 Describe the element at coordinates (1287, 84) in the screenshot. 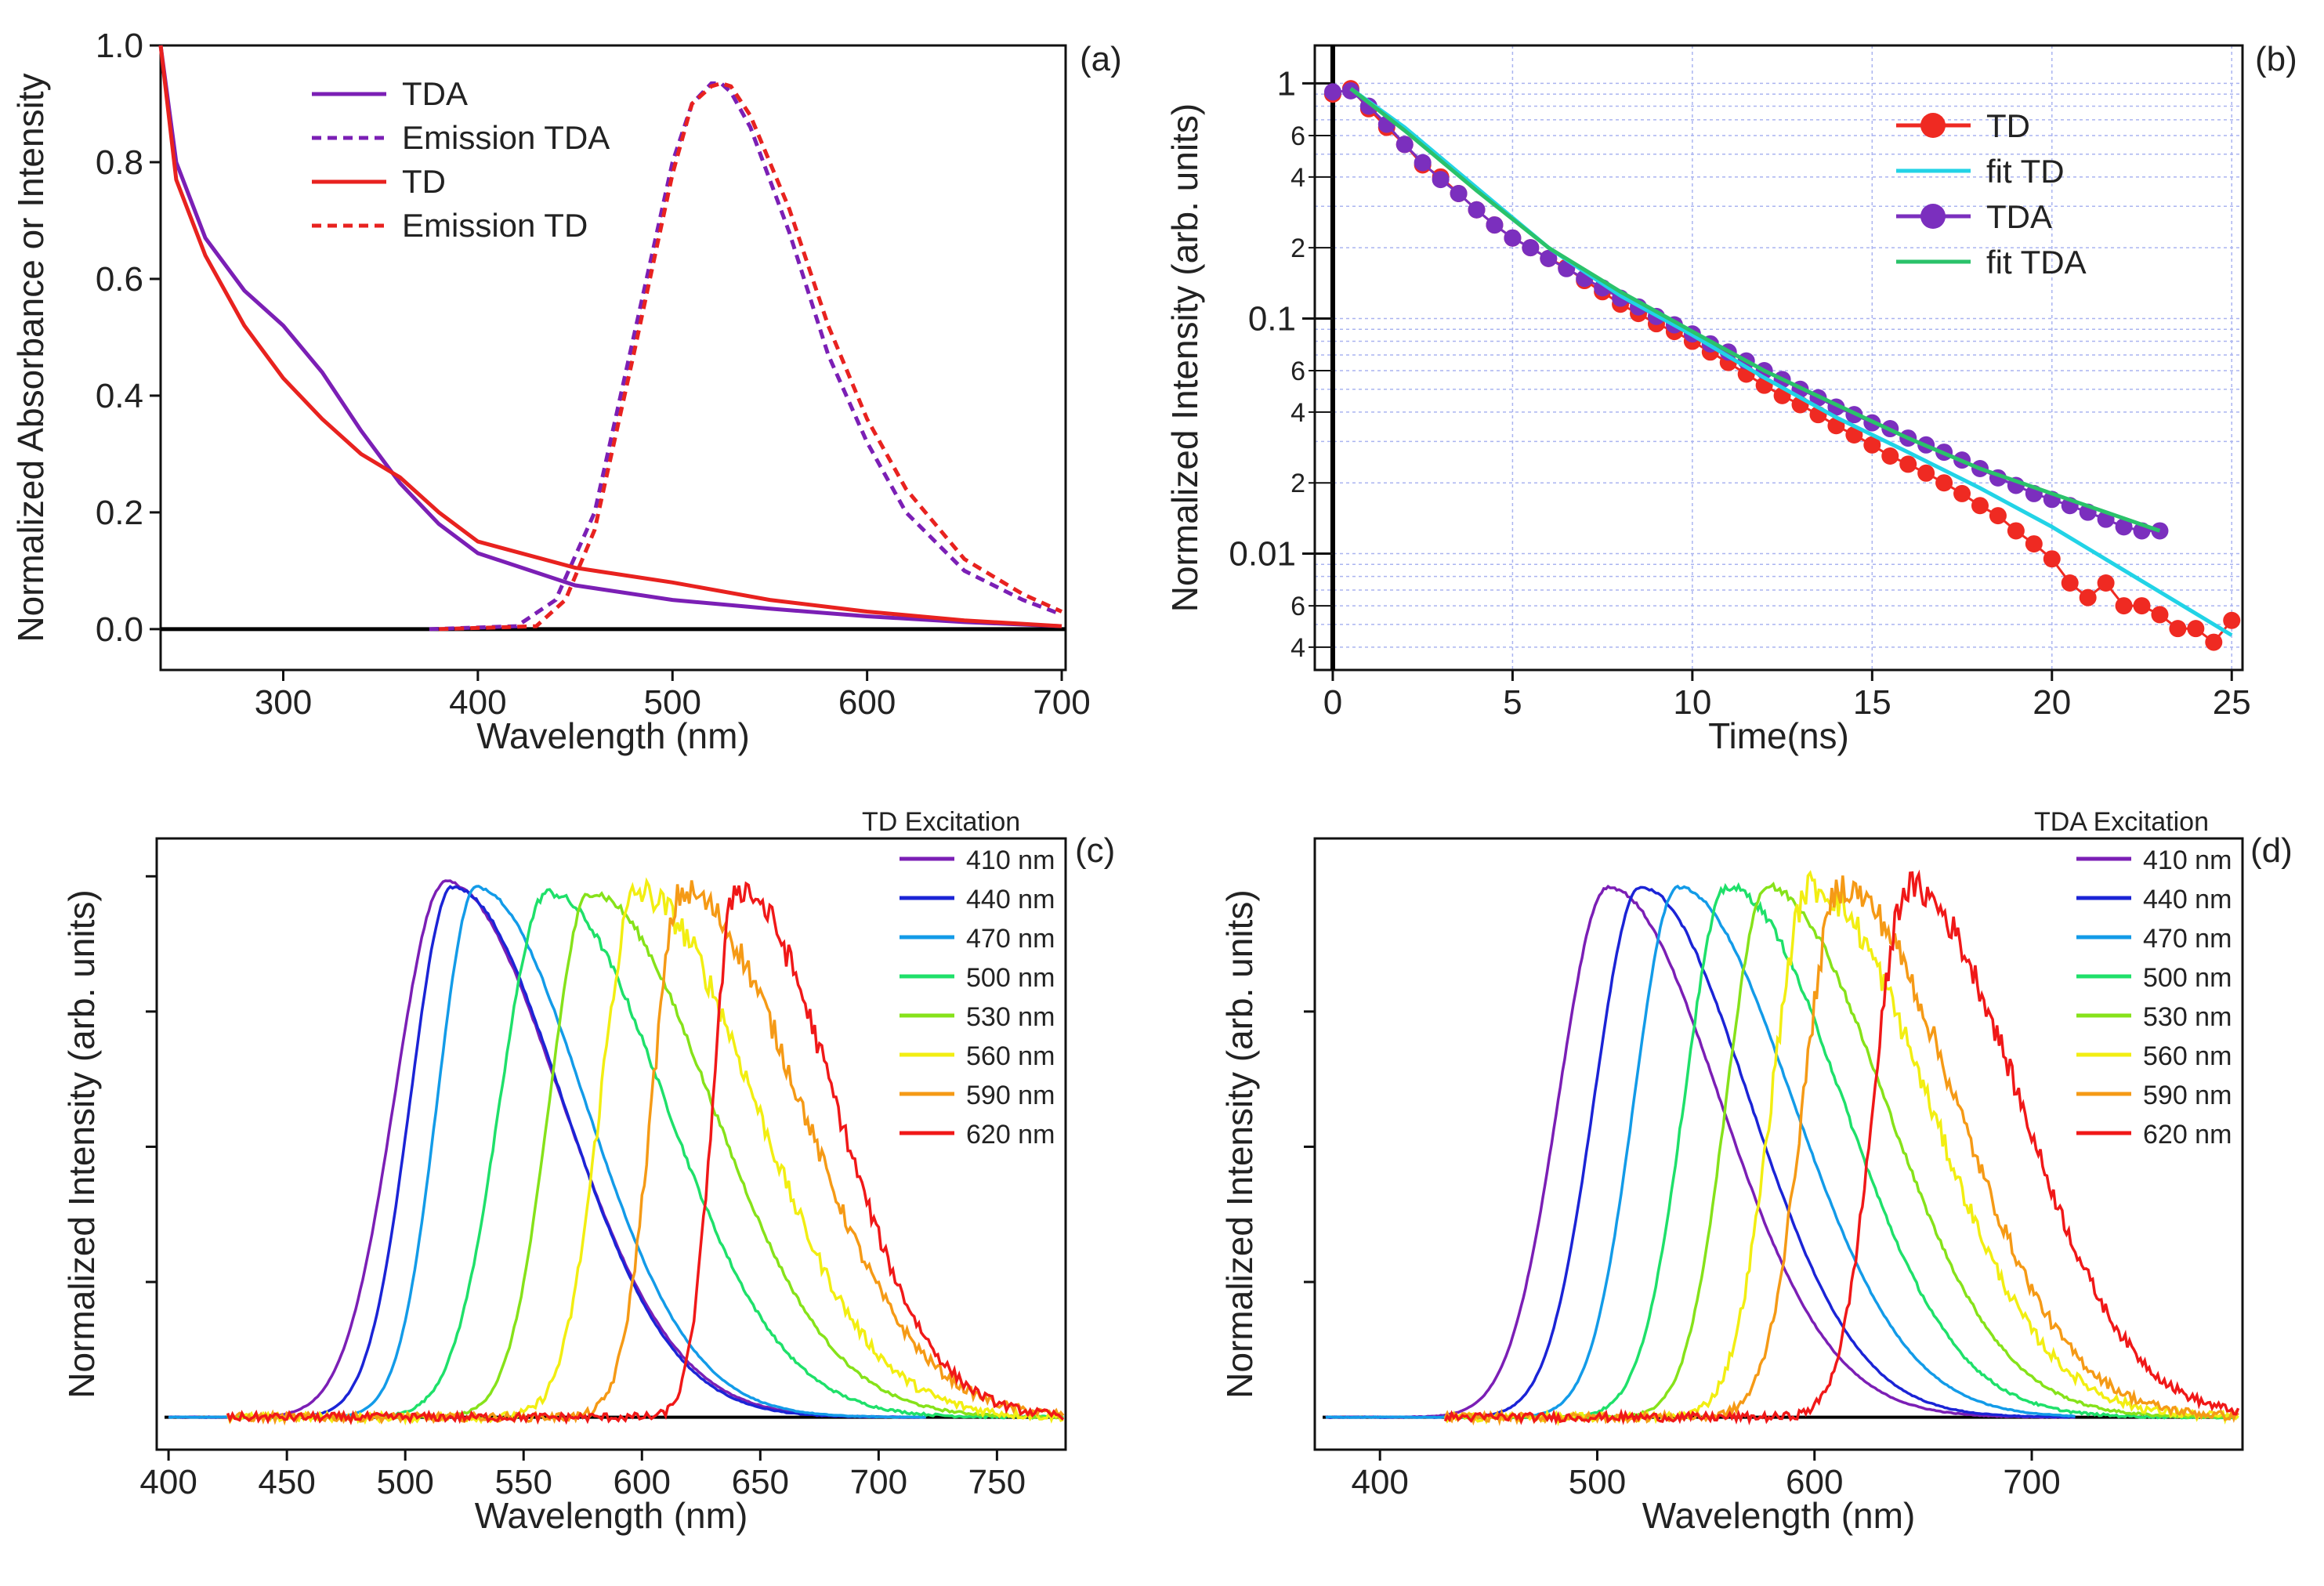

I see `y-tick-label: 1` at that location.